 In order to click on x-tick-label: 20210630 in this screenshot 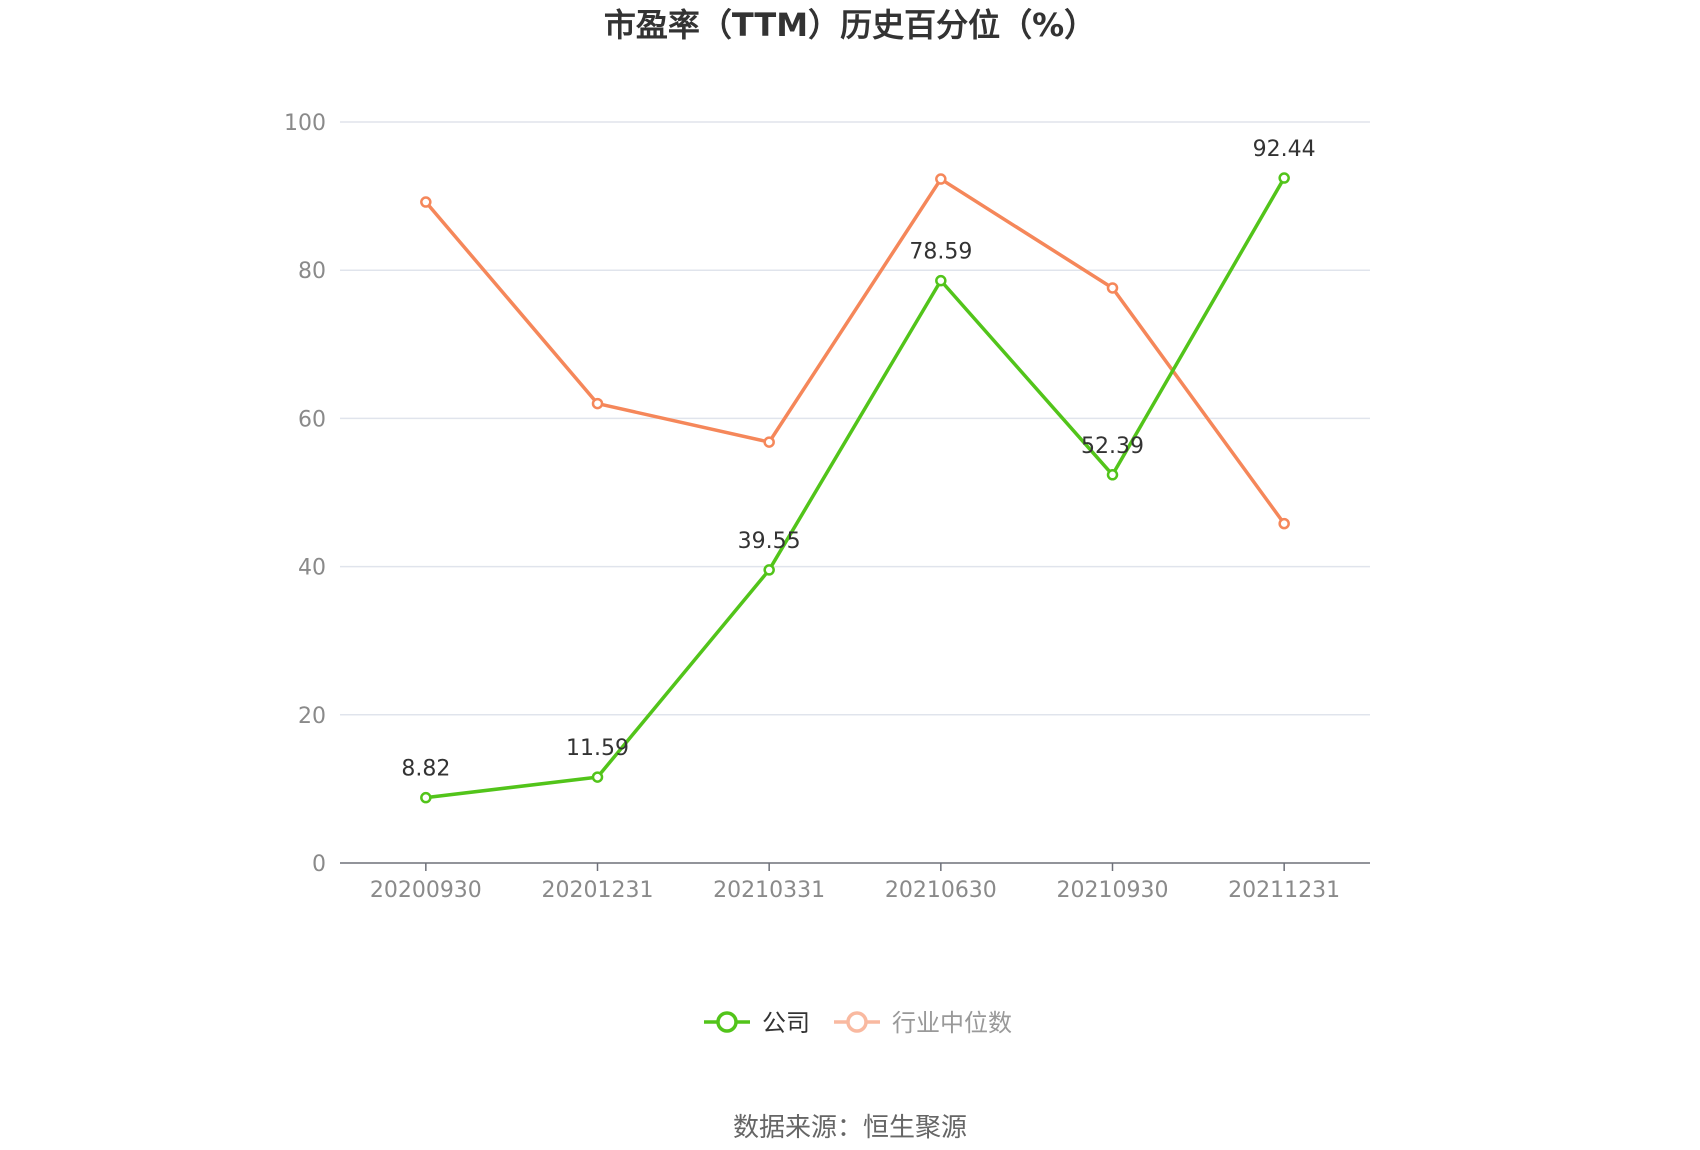, I will do `click(941, 890)`.